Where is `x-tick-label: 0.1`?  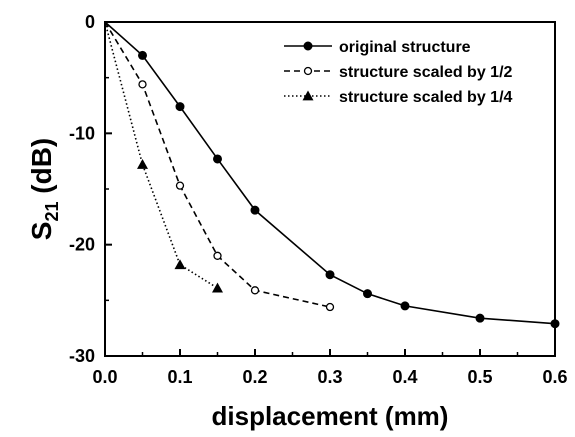 x-tick-label: 0.1 is located at coordinates (179, 377).